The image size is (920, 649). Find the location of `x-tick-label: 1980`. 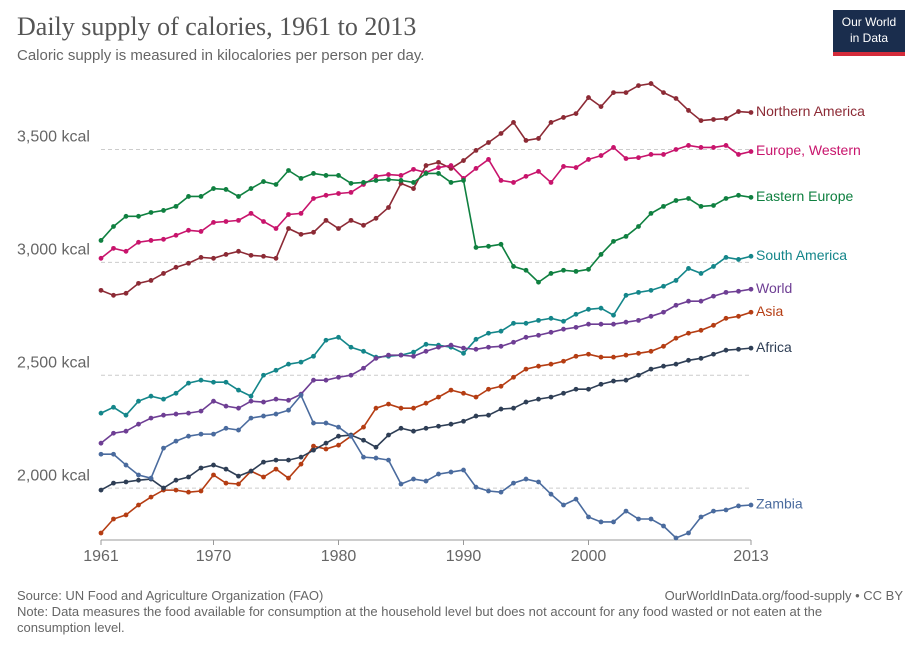

x-tick-label: 1980 is located at coordinates (339, 556).